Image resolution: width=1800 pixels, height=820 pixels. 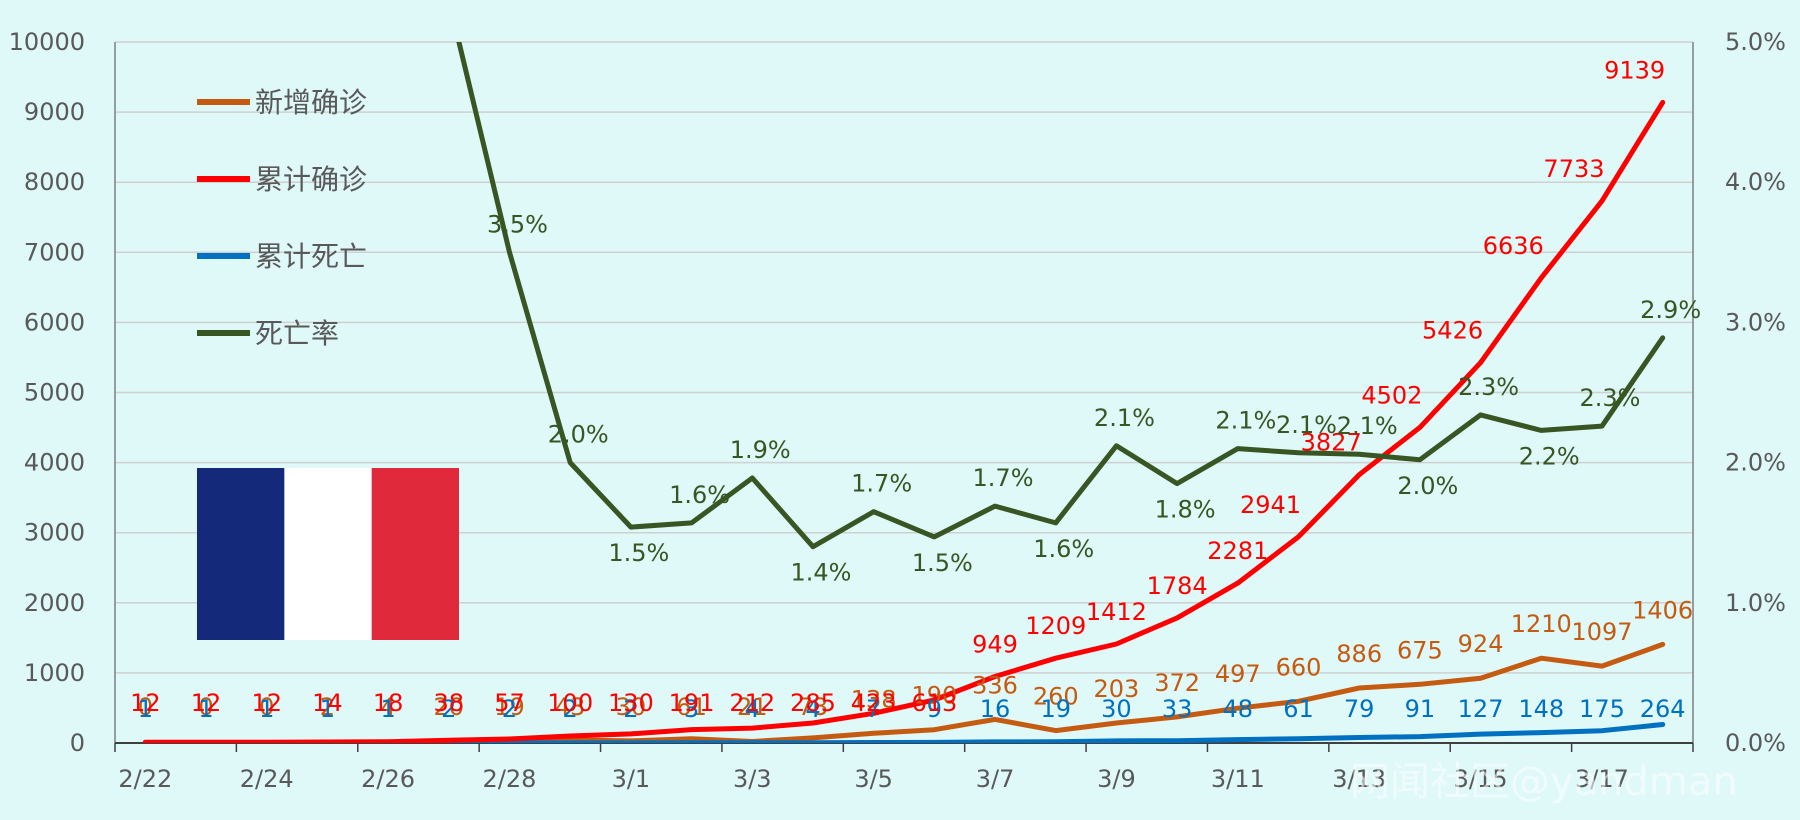 What do you see at coordinates (1663, 709) in the screenshot?
I see `data-label: 264` at bounding box center [1663, 709].